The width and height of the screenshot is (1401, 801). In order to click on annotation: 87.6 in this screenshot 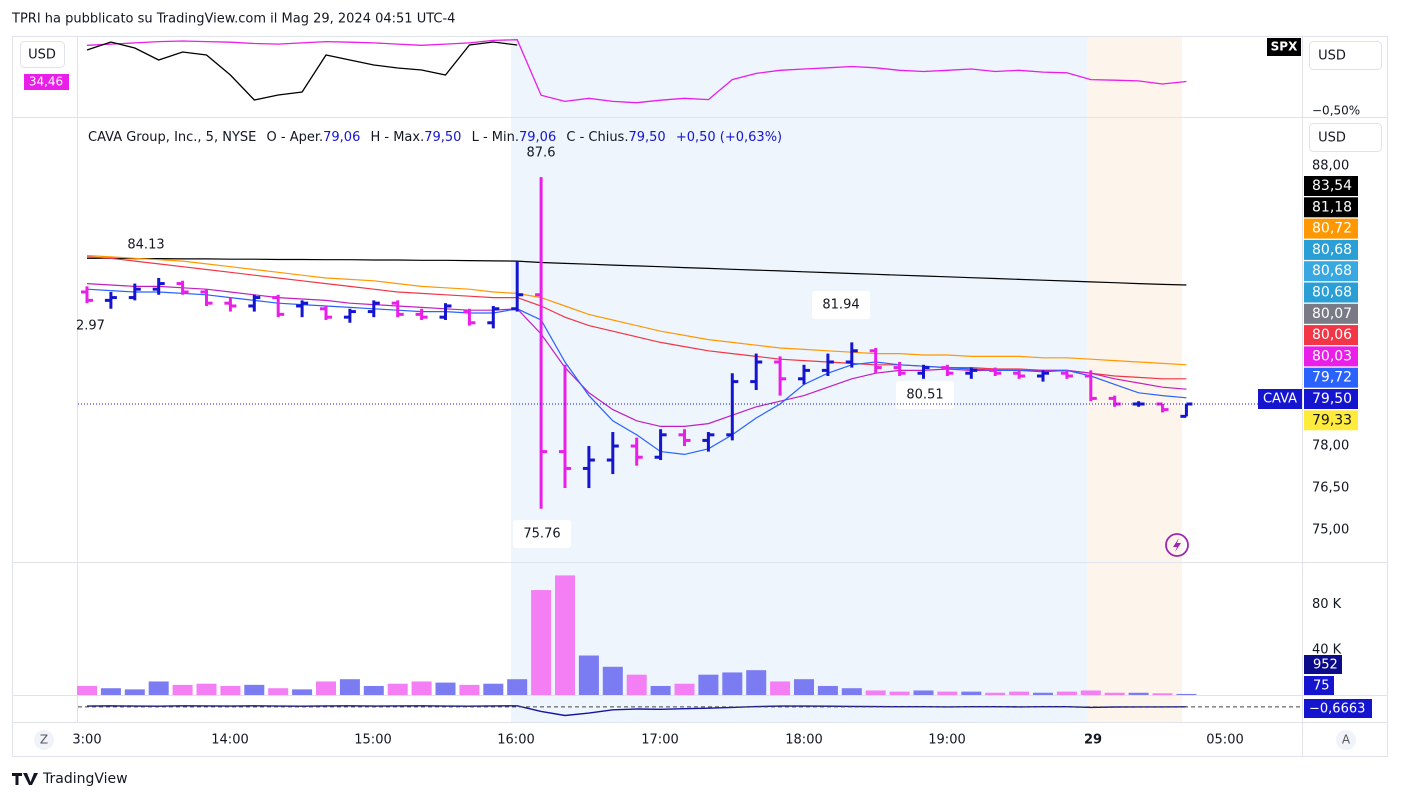, I will do `click(541, 153)`.